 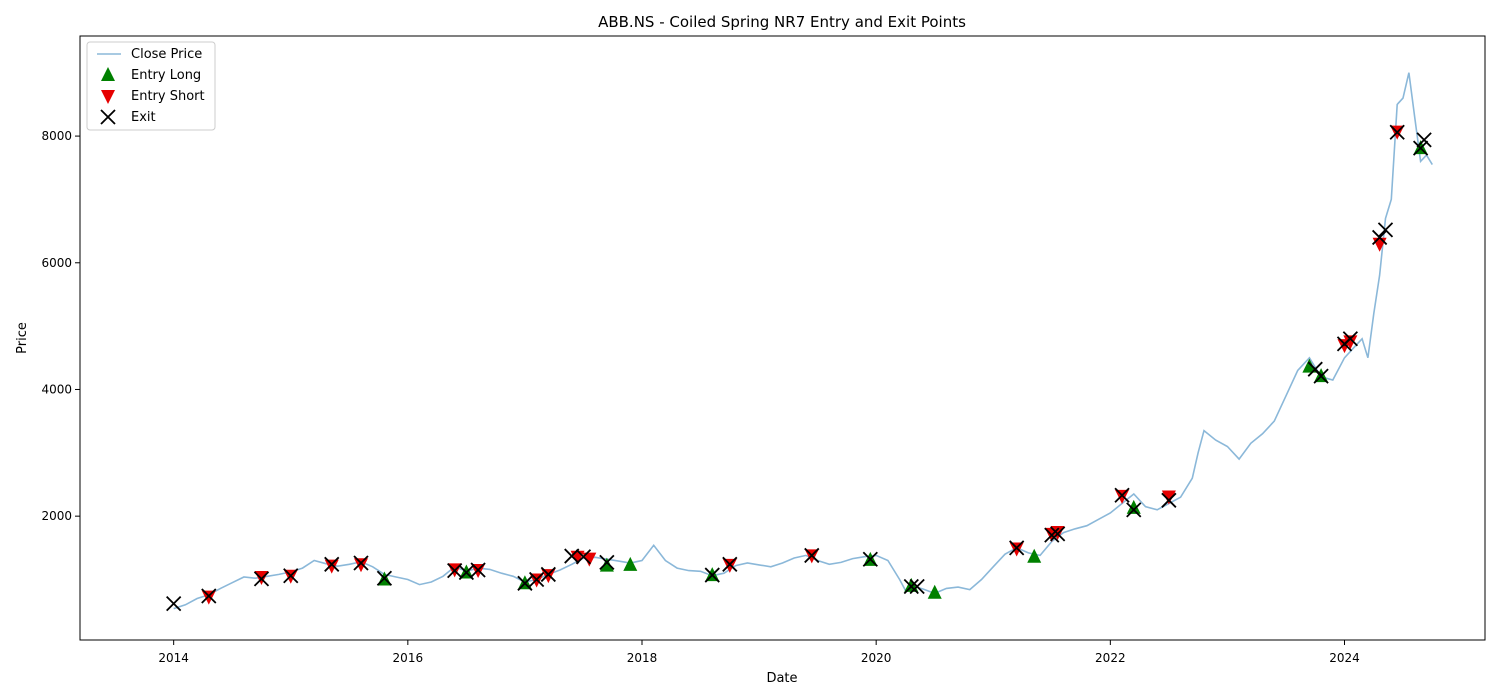 What do you see at coordinates (642, 658) in the screenshot?
I see `x-tick-label: 2018` at bounding box center [642, 658].